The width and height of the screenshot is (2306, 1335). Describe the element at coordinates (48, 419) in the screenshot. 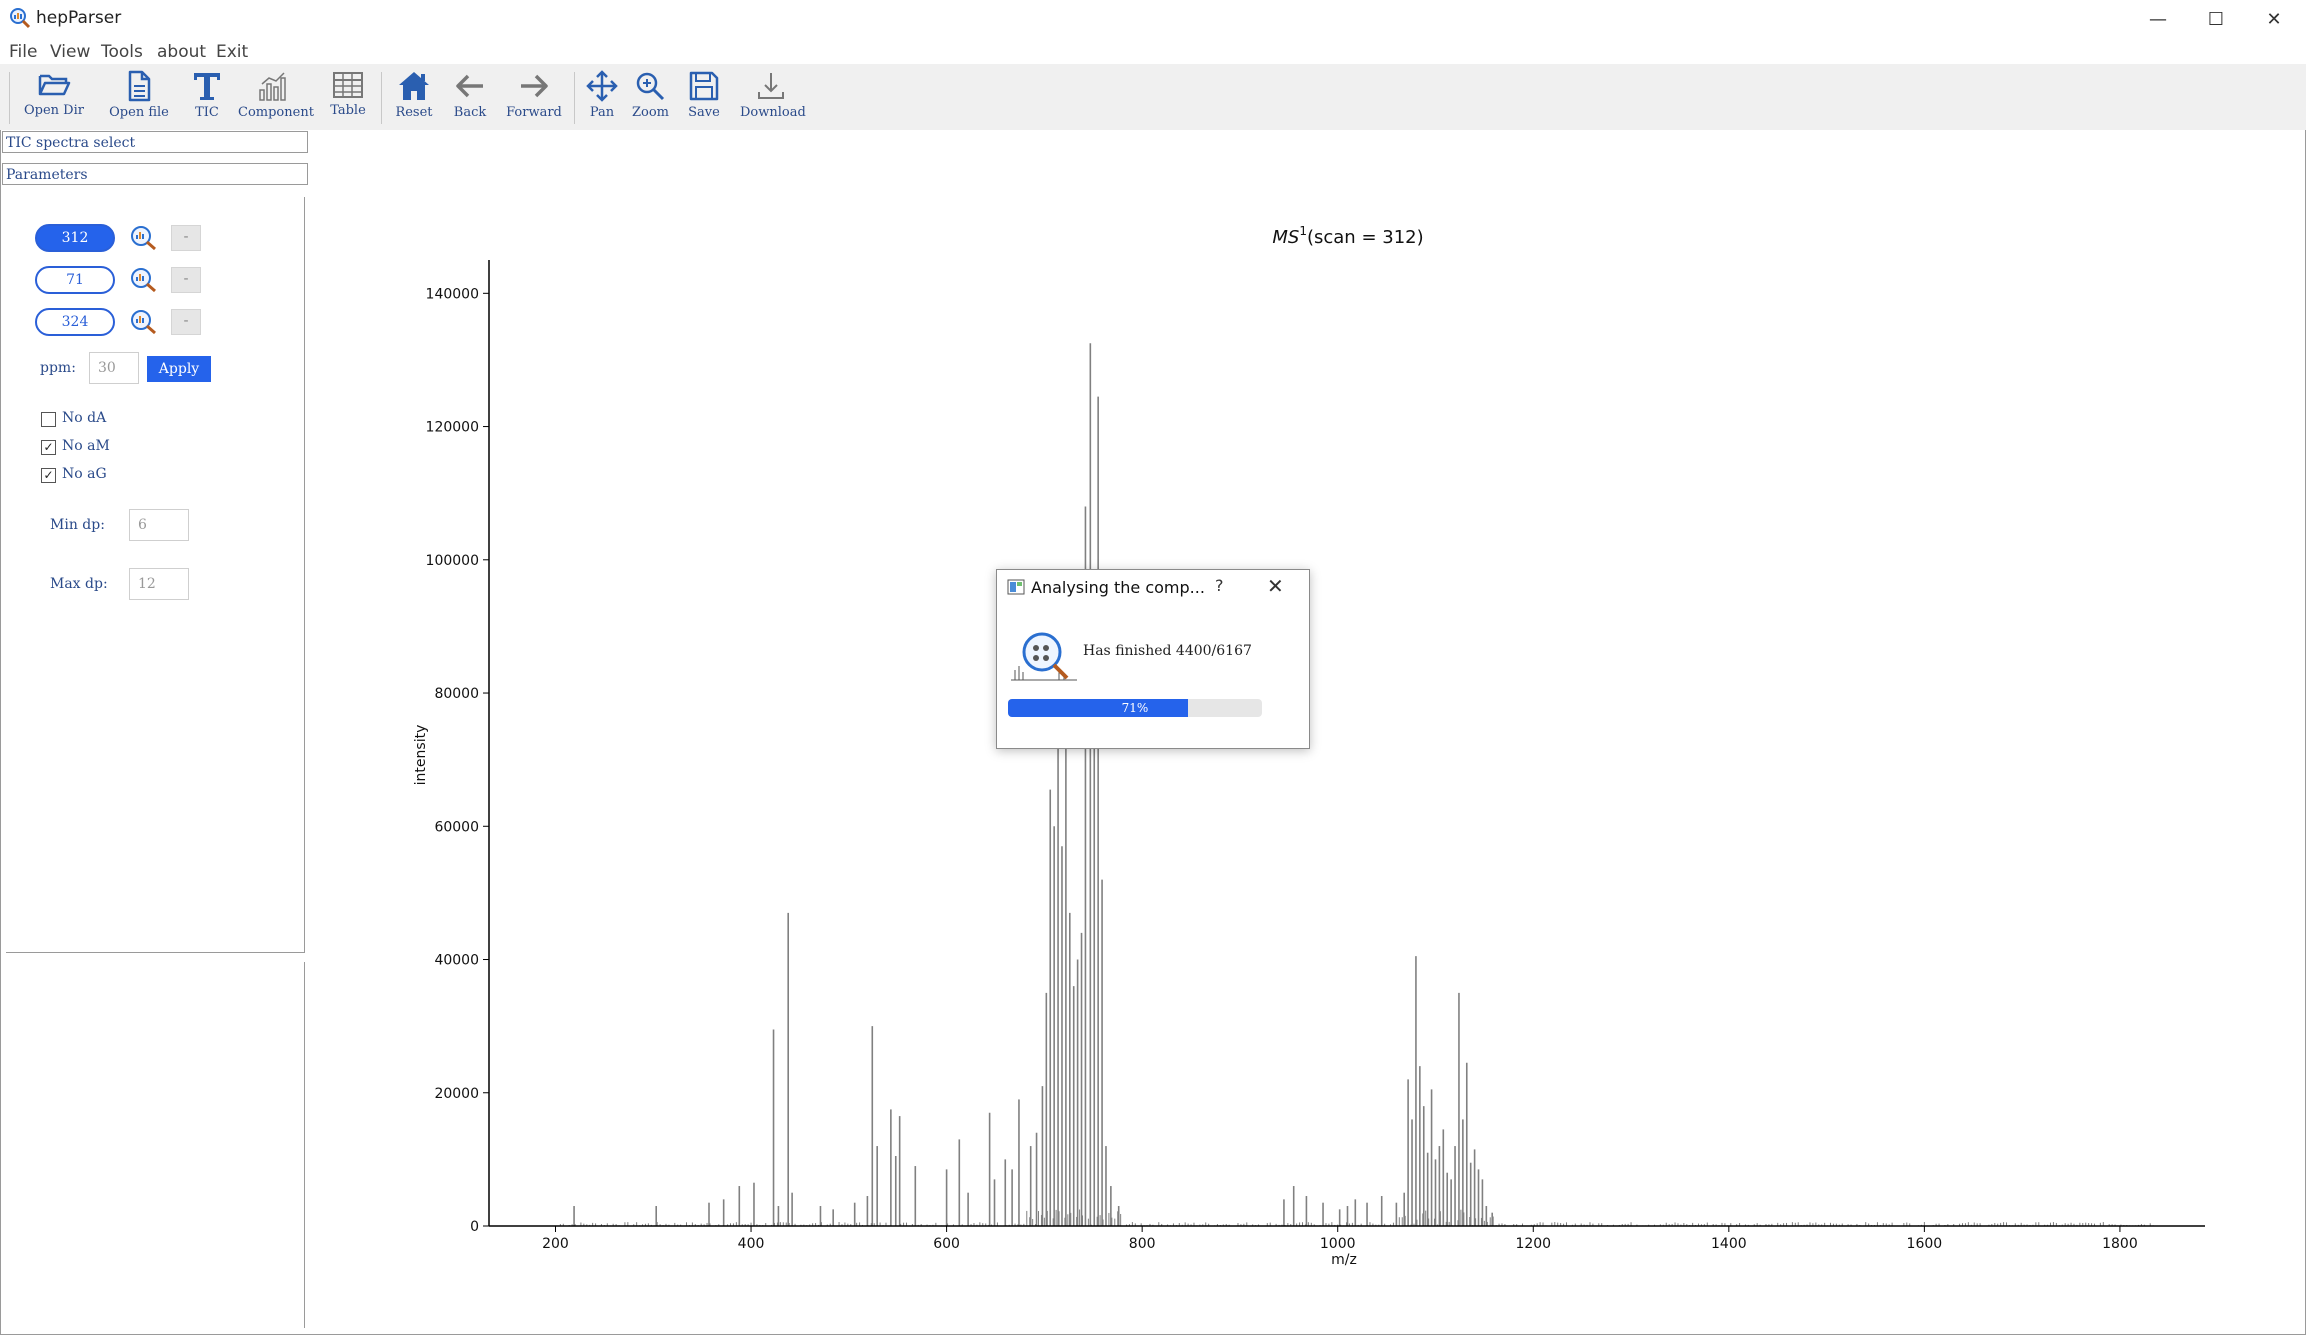

I see `no-da-checkbox` at that location.